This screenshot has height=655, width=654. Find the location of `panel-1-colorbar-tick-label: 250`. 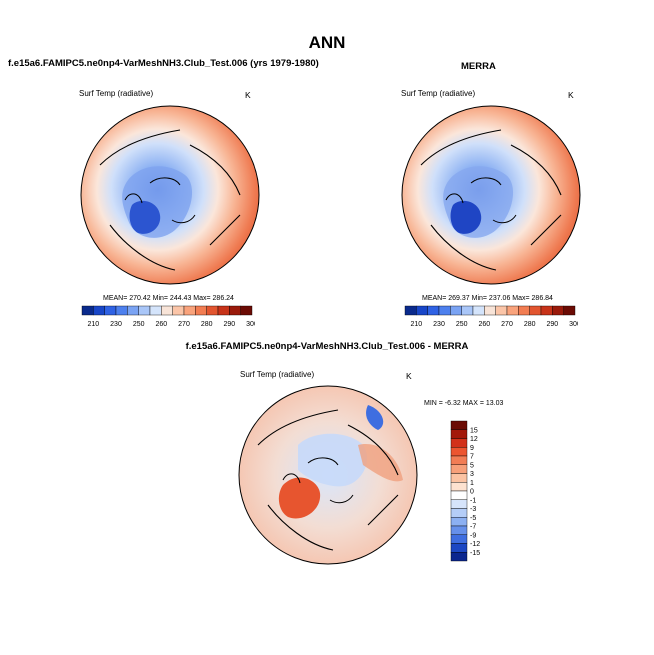

panel-1-colorbar-tick-label: 250 is located at coordinates (139, 324).